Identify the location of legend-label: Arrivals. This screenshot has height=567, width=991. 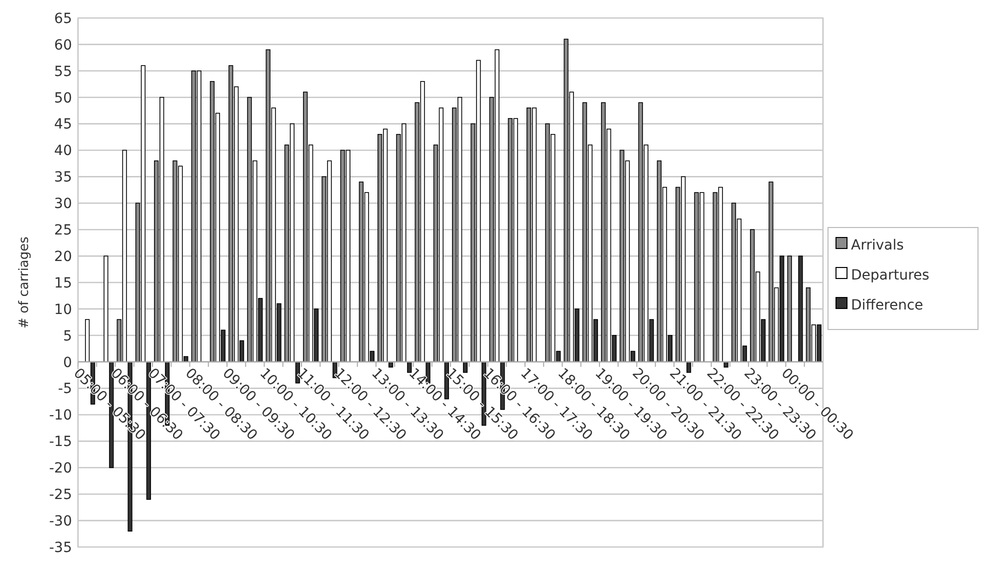
(877, 246).